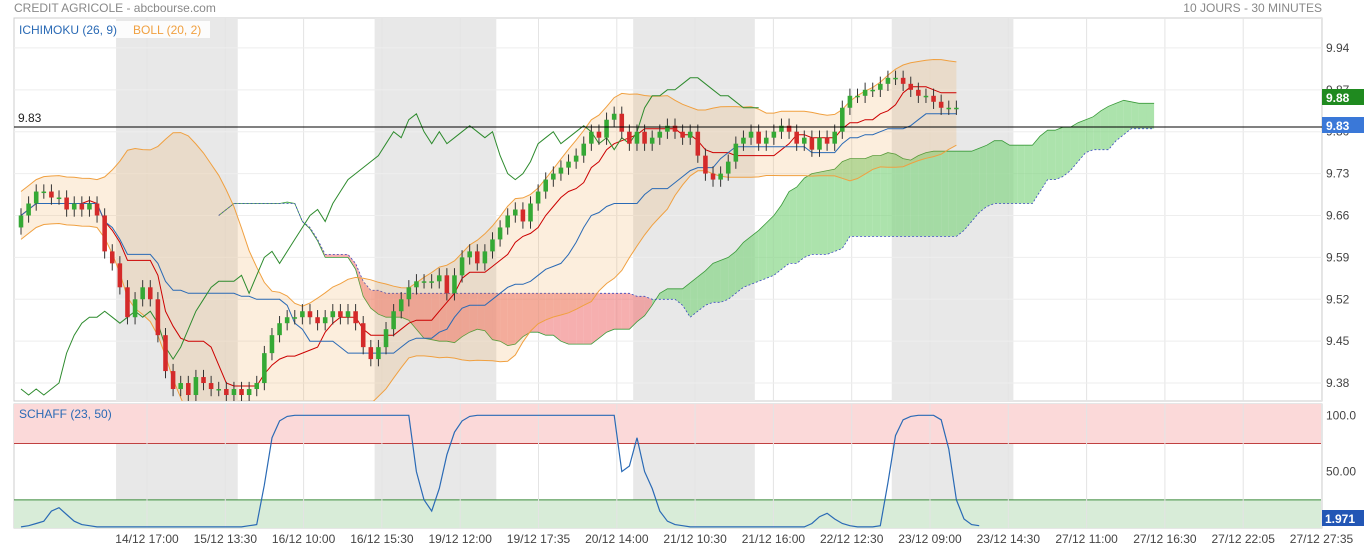 The width and height of the screenshot is (1371, 550). What do you see at coordinates (1338, 383) in the screenshot?
I see `y-tick-label: 9.38` at bounding box center [1338, 383].